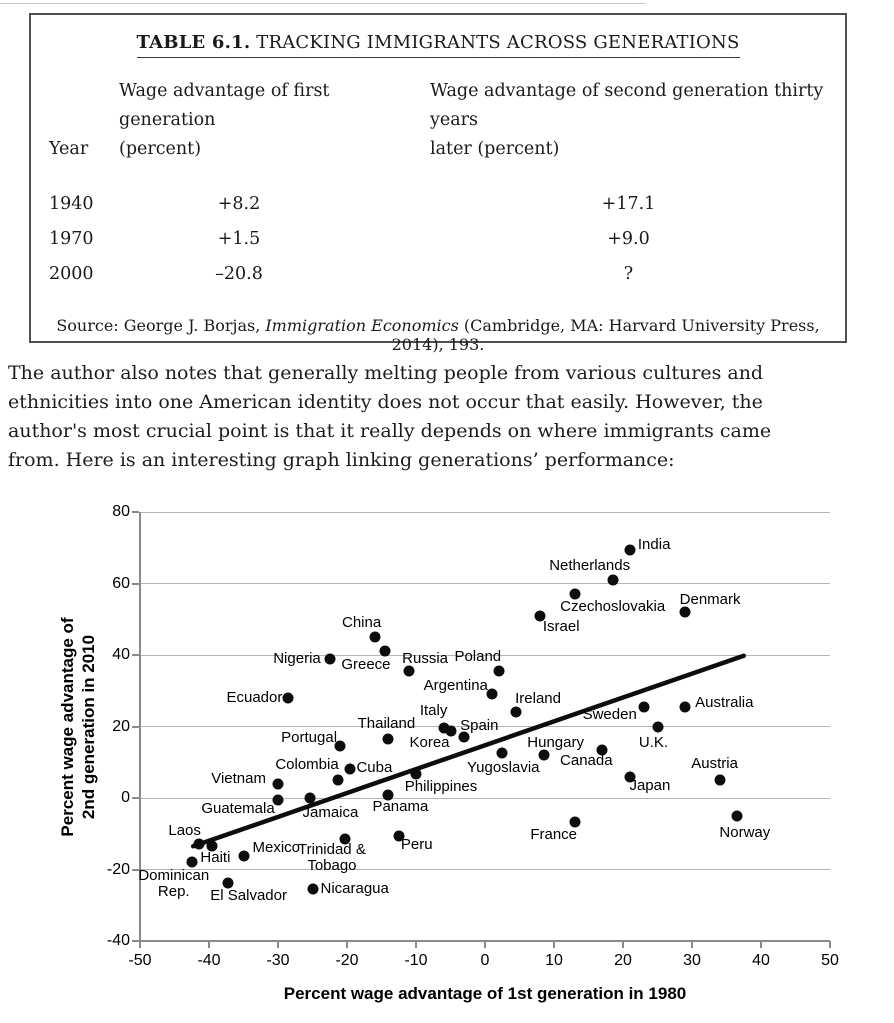 Image resolution: width=894 pixels, height=1023 pixels. What do you see at coordinates (366, 665) in the screenshot?
I see `data-point-label: Greece` at bounding box center [366, 665].